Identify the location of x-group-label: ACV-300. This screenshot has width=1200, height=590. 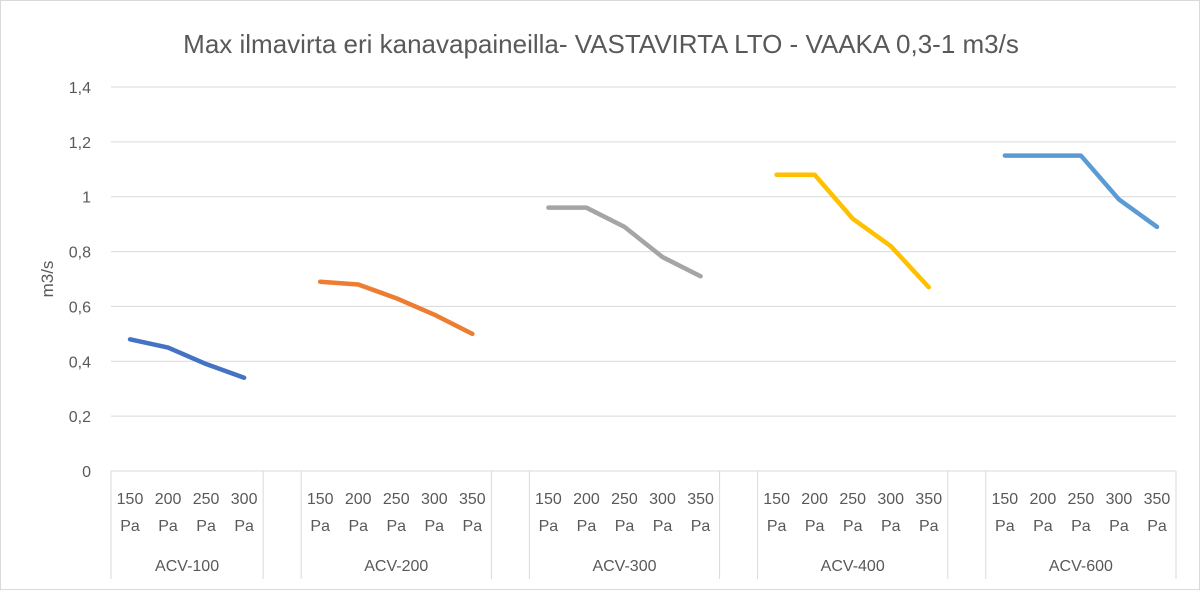
(624, 566).